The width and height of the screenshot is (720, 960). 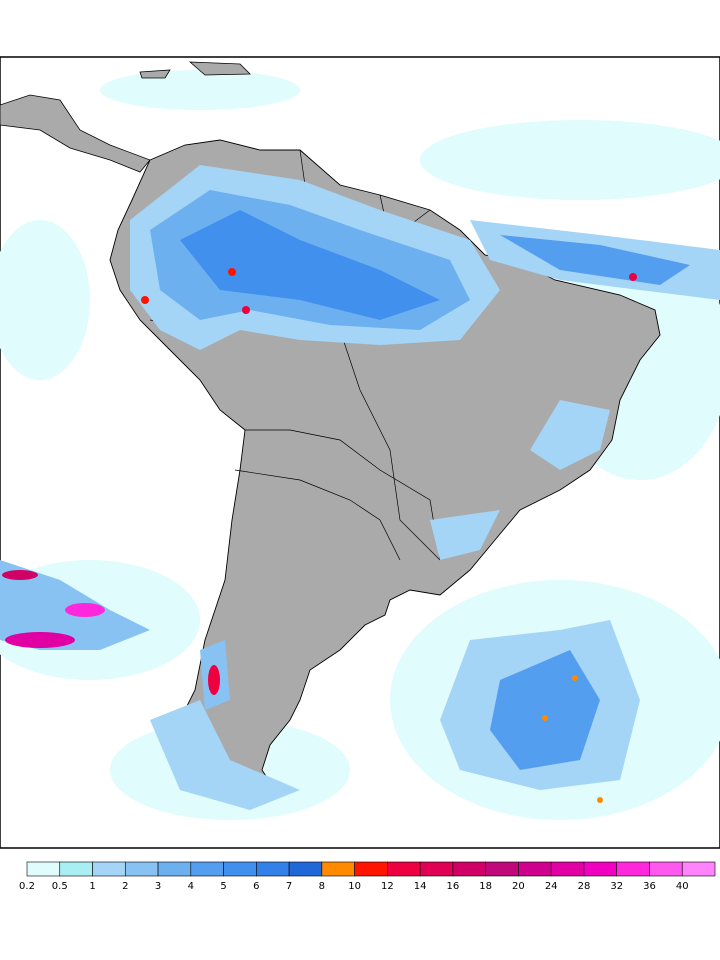 I want to click on legend-label: 1, so click(x=92, y=886).